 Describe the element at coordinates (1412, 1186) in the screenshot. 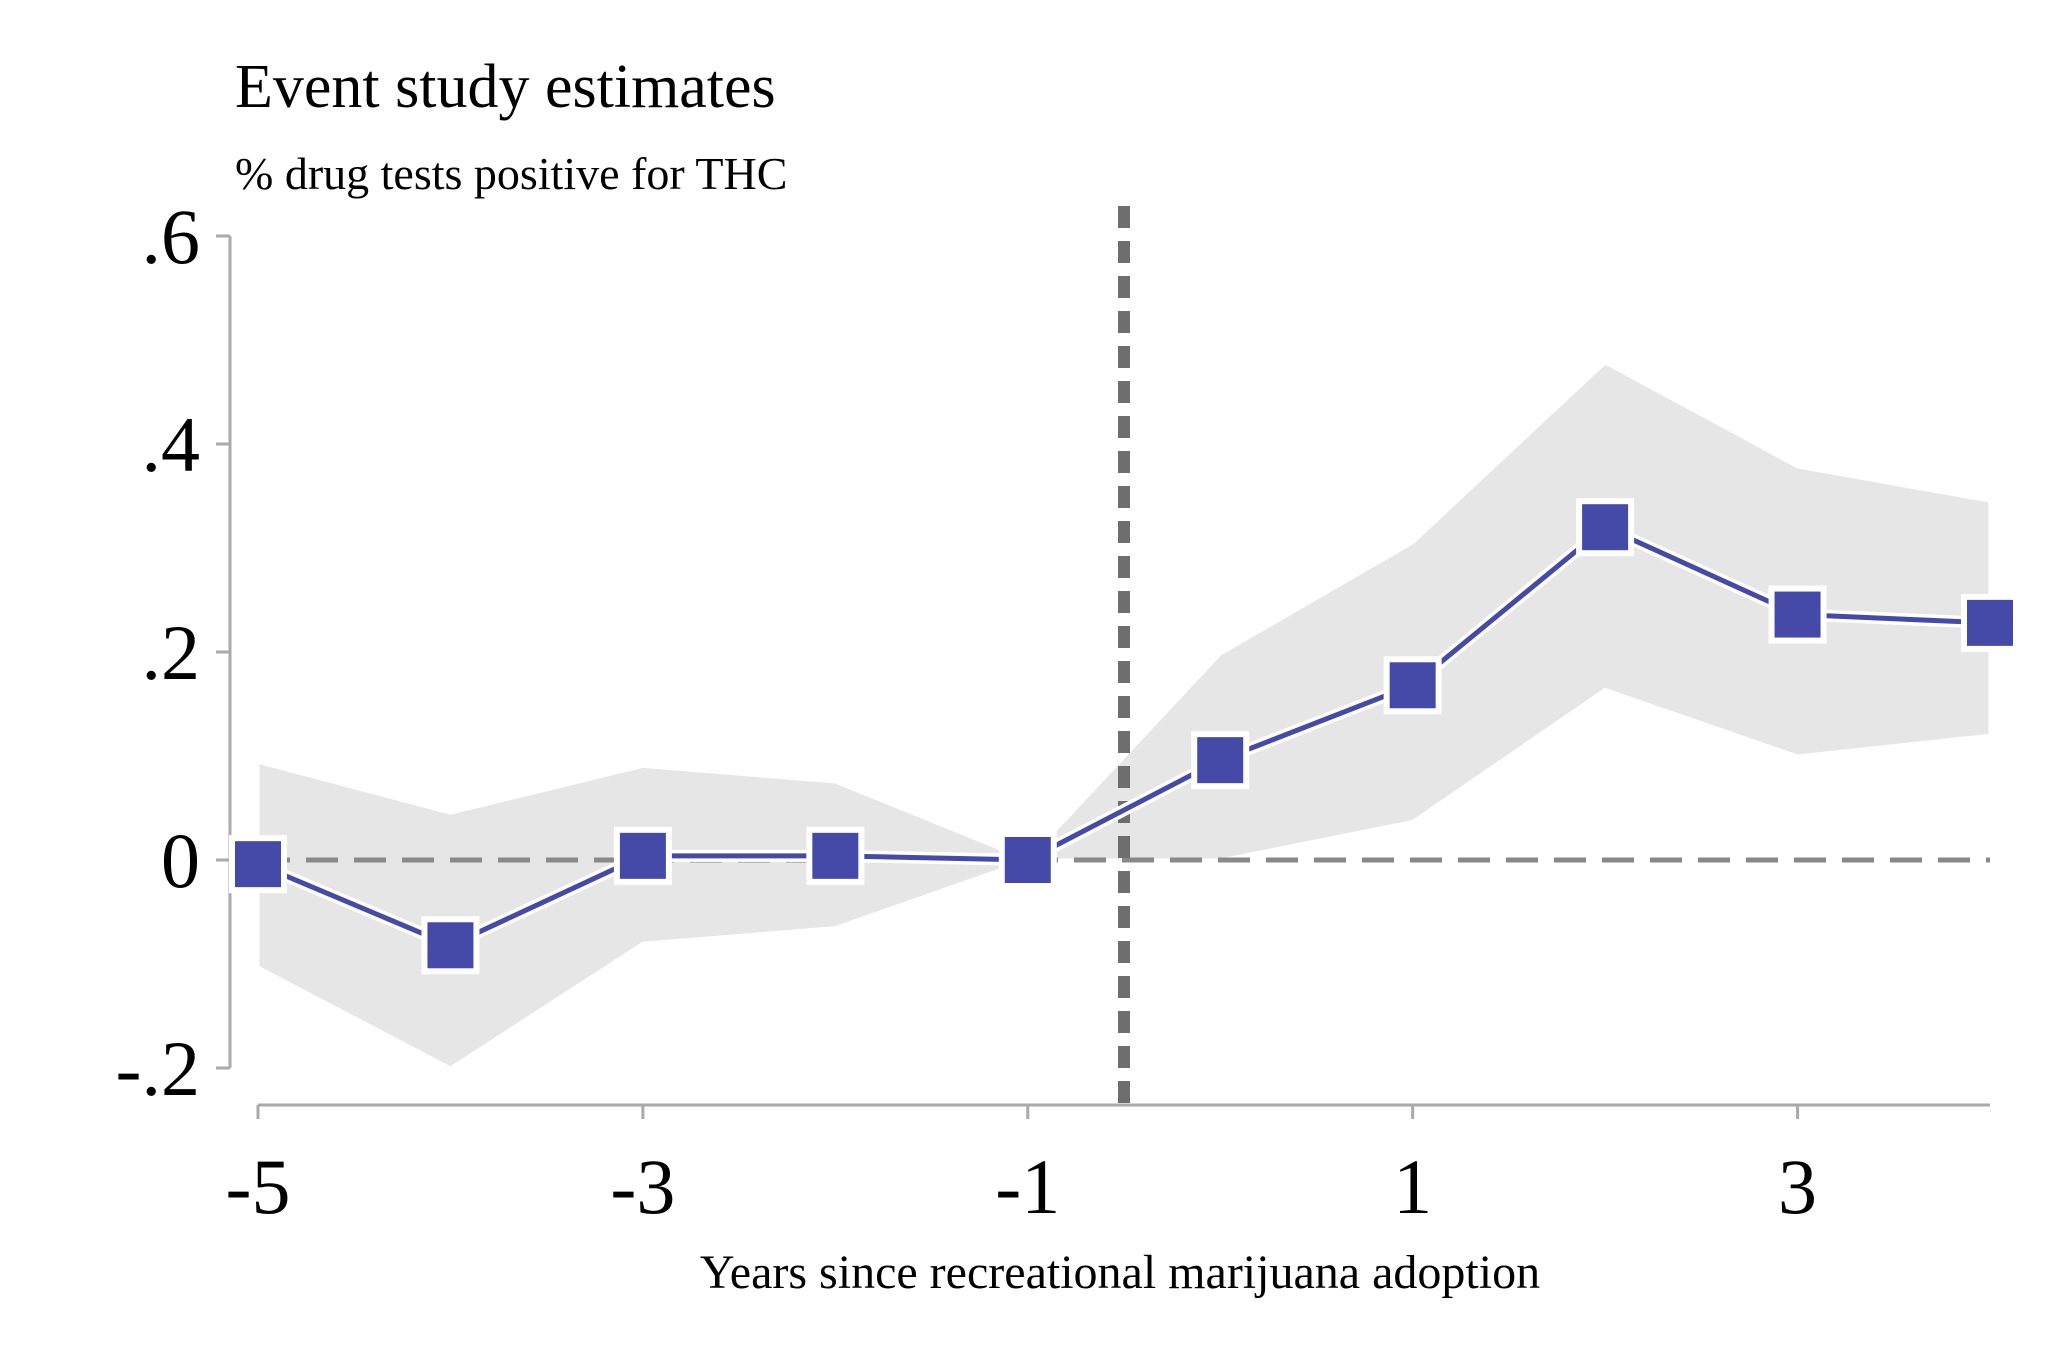

I see `x-tick-label: 1` at that location.